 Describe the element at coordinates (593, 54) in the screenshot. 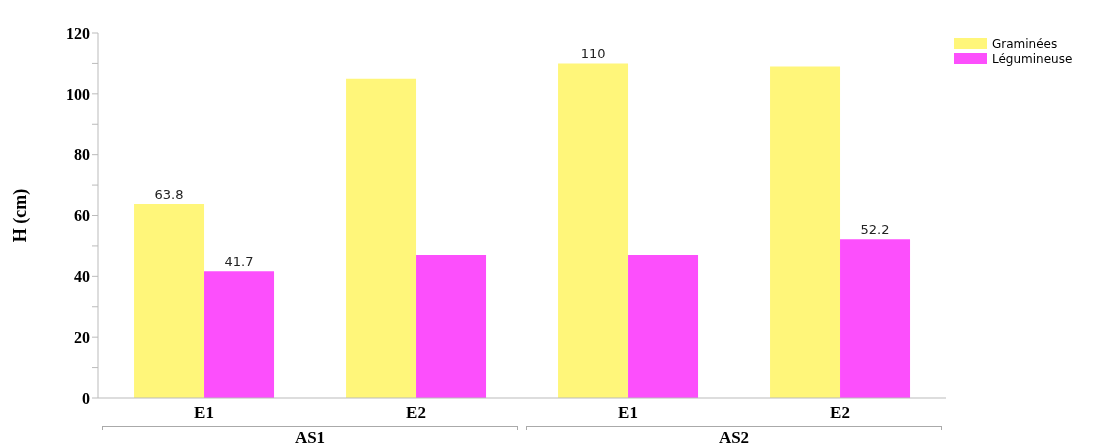

I see `data-label: 110` at that location.